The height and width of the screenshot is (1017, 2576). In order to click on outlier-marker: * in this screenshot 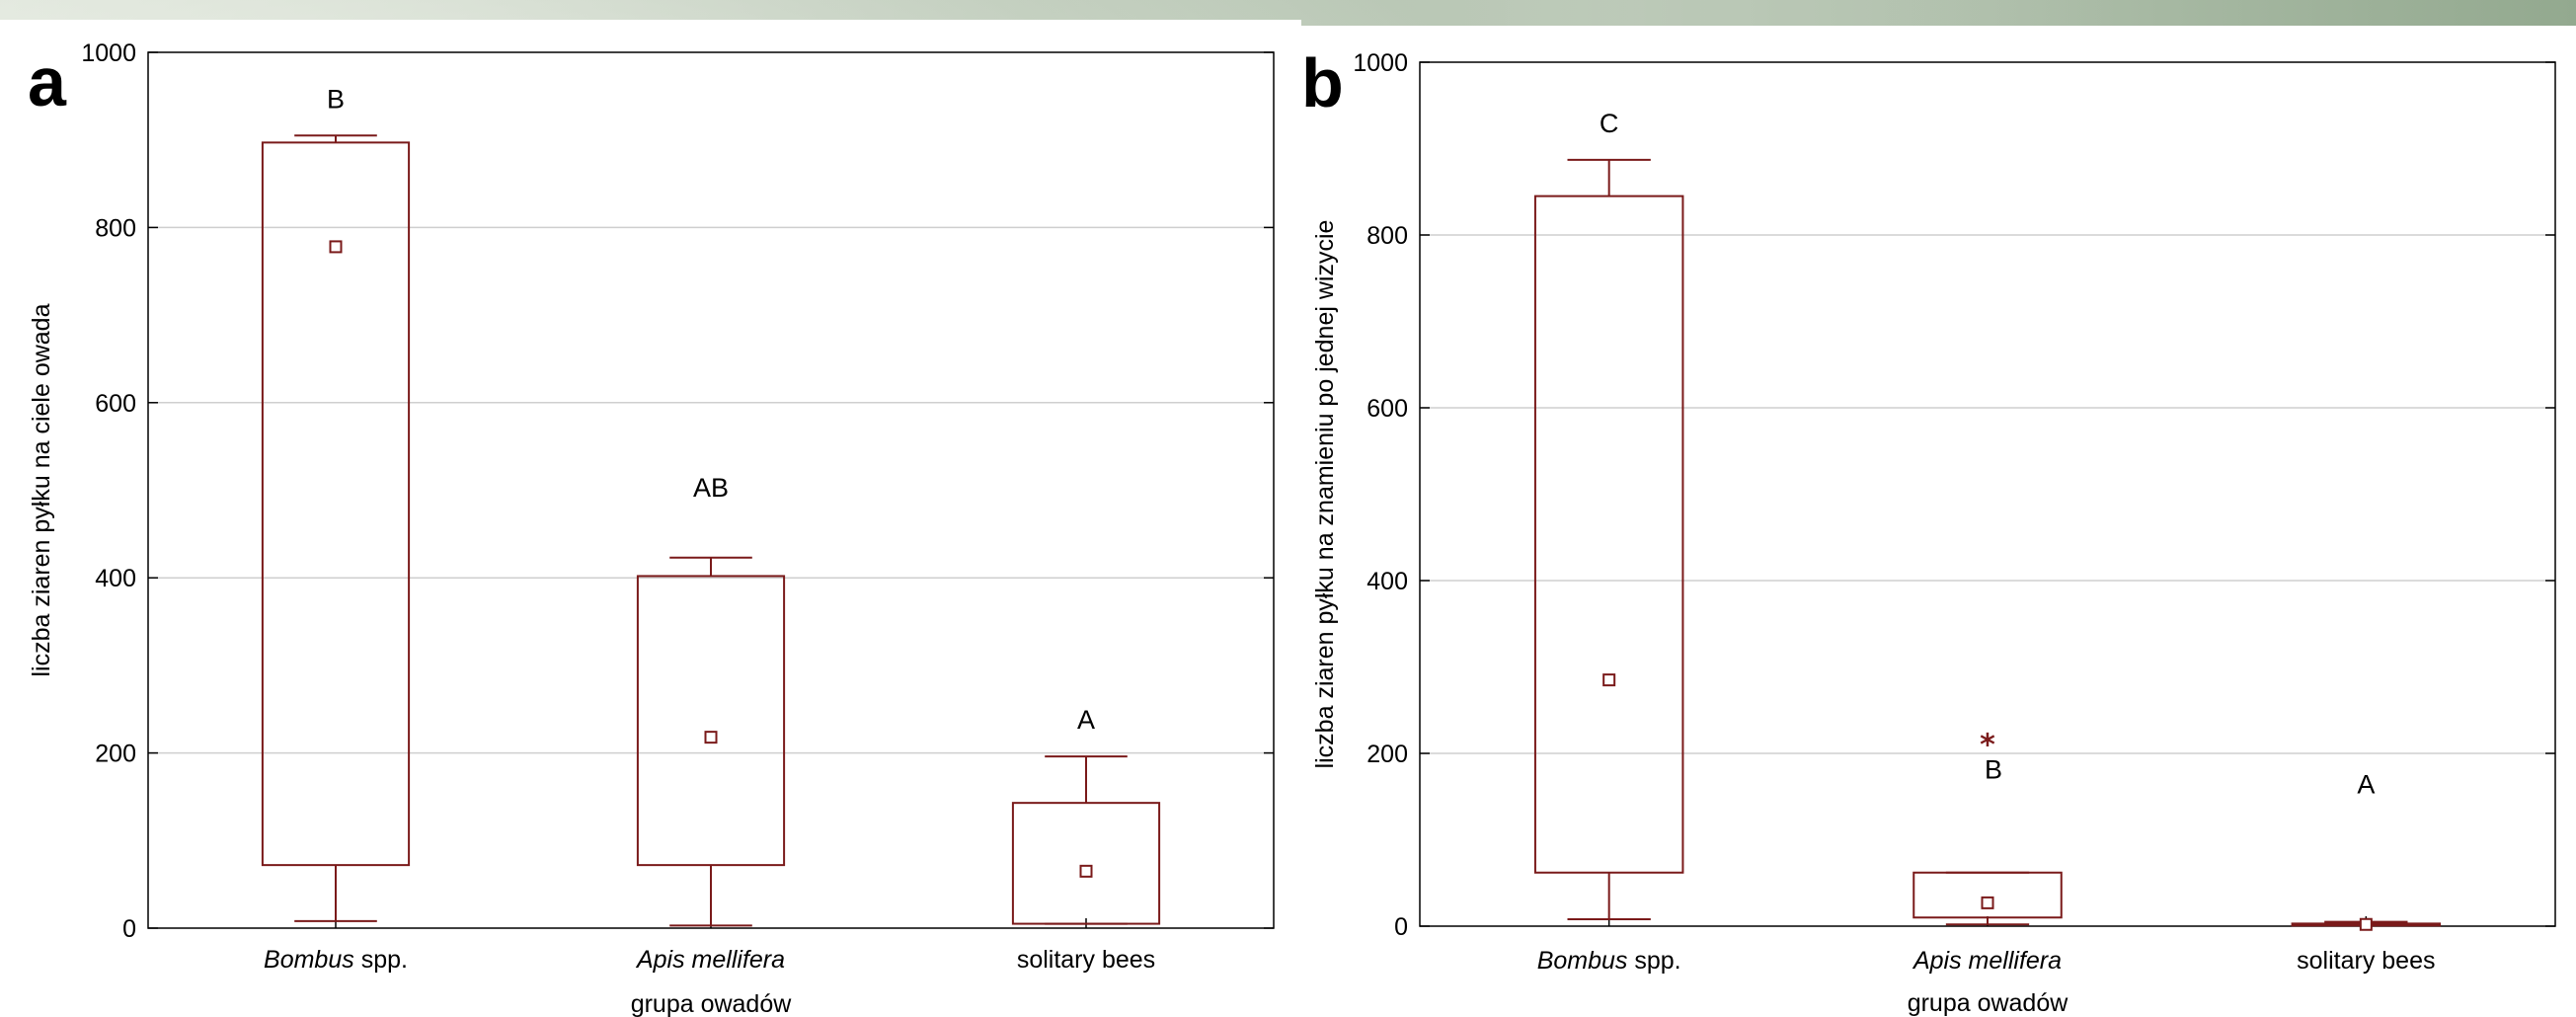, I will do `click(1987, 746)`.